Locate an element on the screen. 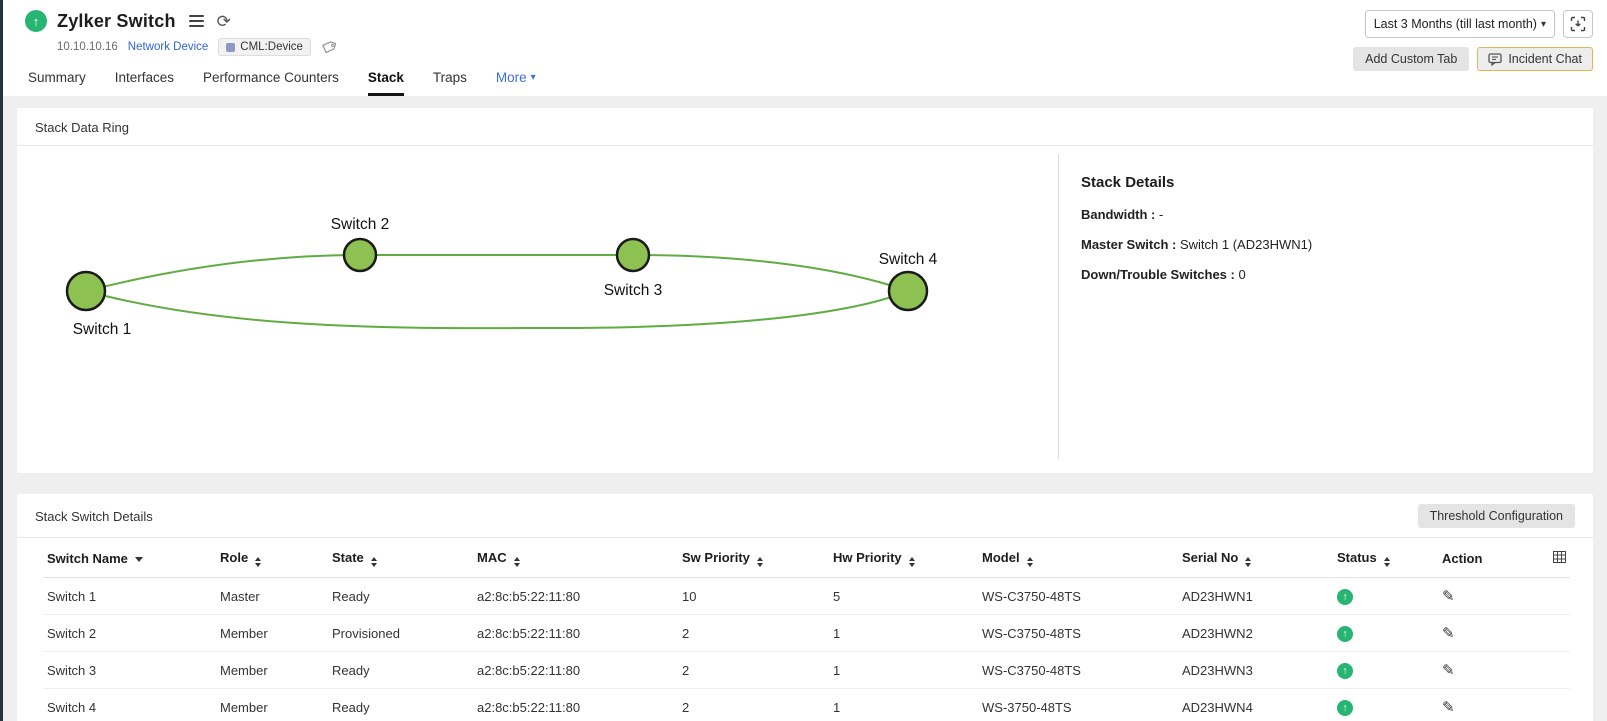  section-title-stack-switch-details: Stack Switch Details is located at coordinates (94, 516).